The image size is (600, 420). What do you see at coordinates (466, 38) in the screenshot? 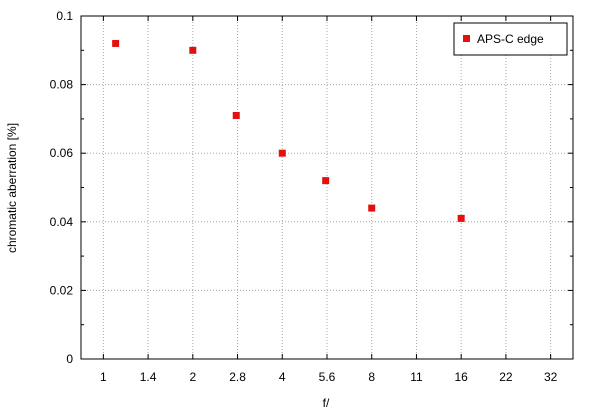
I see `legend-marker` at bounding box center [466, 38].